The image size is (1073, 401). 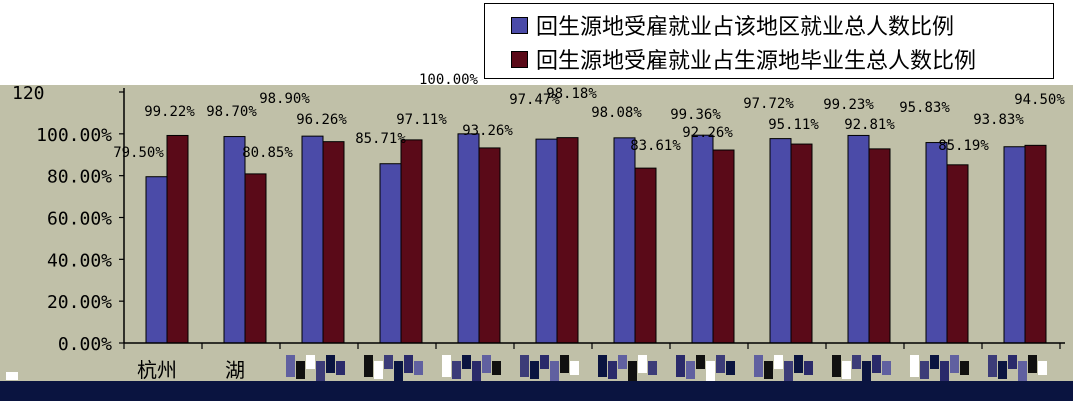 What do you see at coordinates (138, 153) in the screenshot?
I see `data-label-s1-1: 79.50%` at bounding box center [138, 153].